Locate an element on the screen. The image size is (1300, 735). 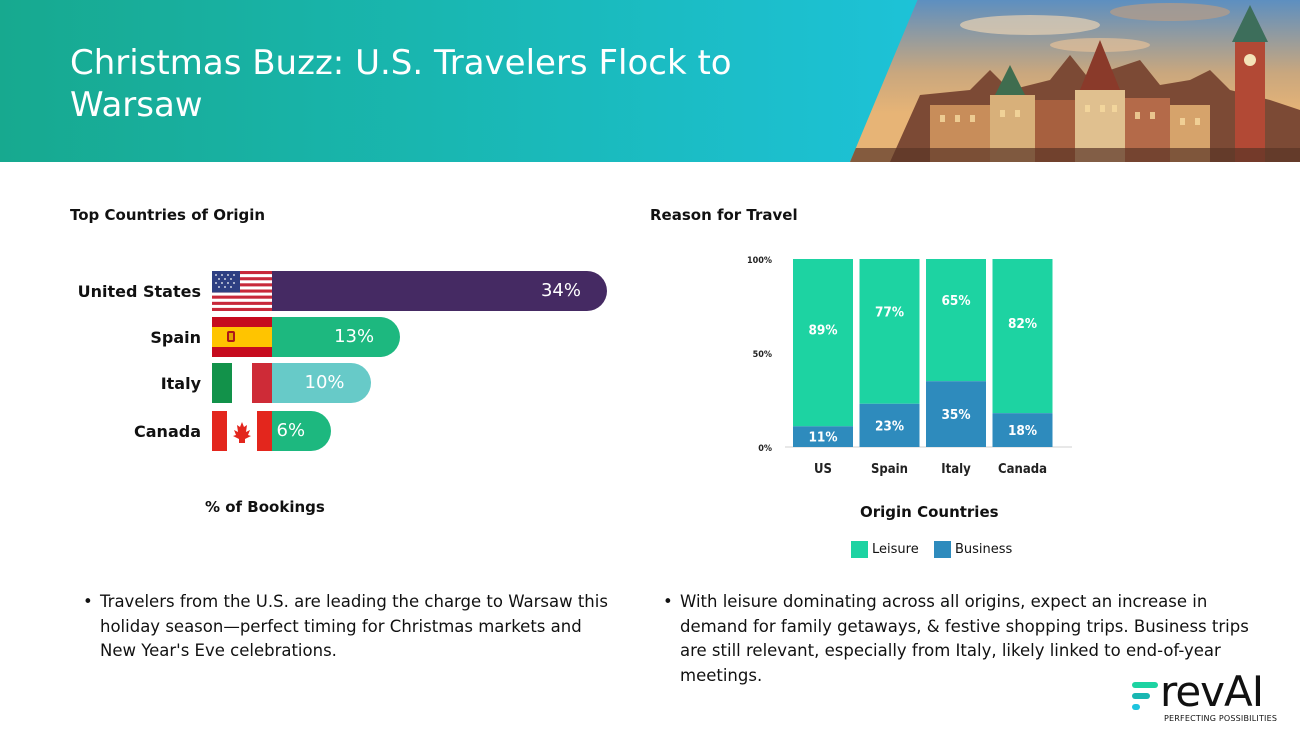
left-chart-axis-caption: % of Bookings is located at coordinates (265, 507).